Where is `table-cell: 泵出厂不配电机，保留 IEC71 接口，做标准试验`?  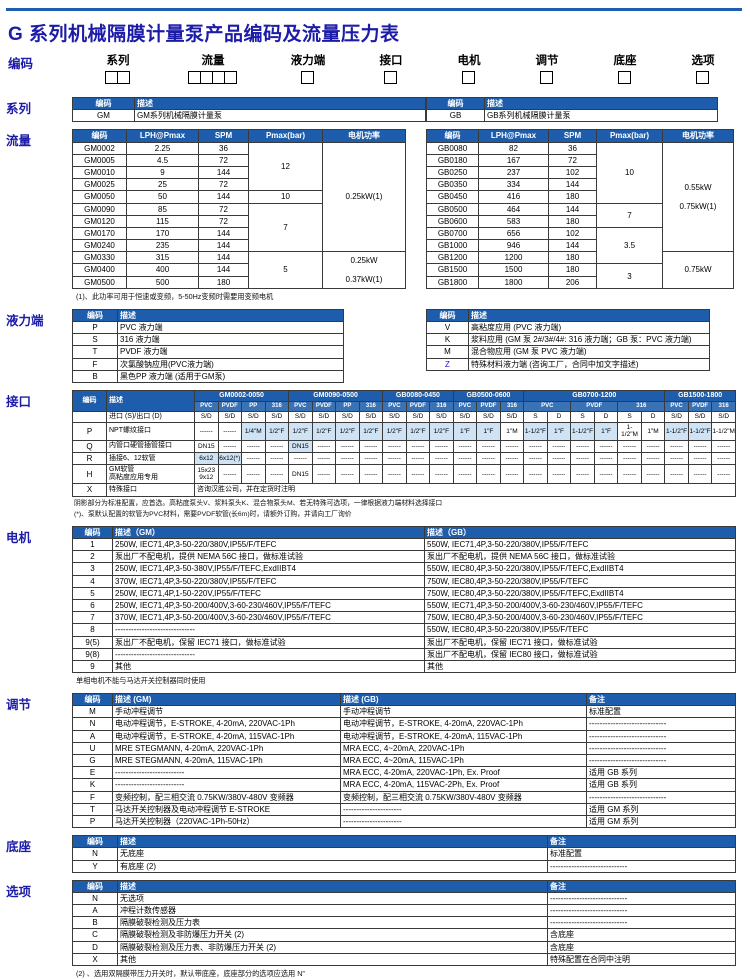 table-cell: 泵出厂不配电机，保留 IEC71 接口，做标准试验 is located at coordinates (580, 642).